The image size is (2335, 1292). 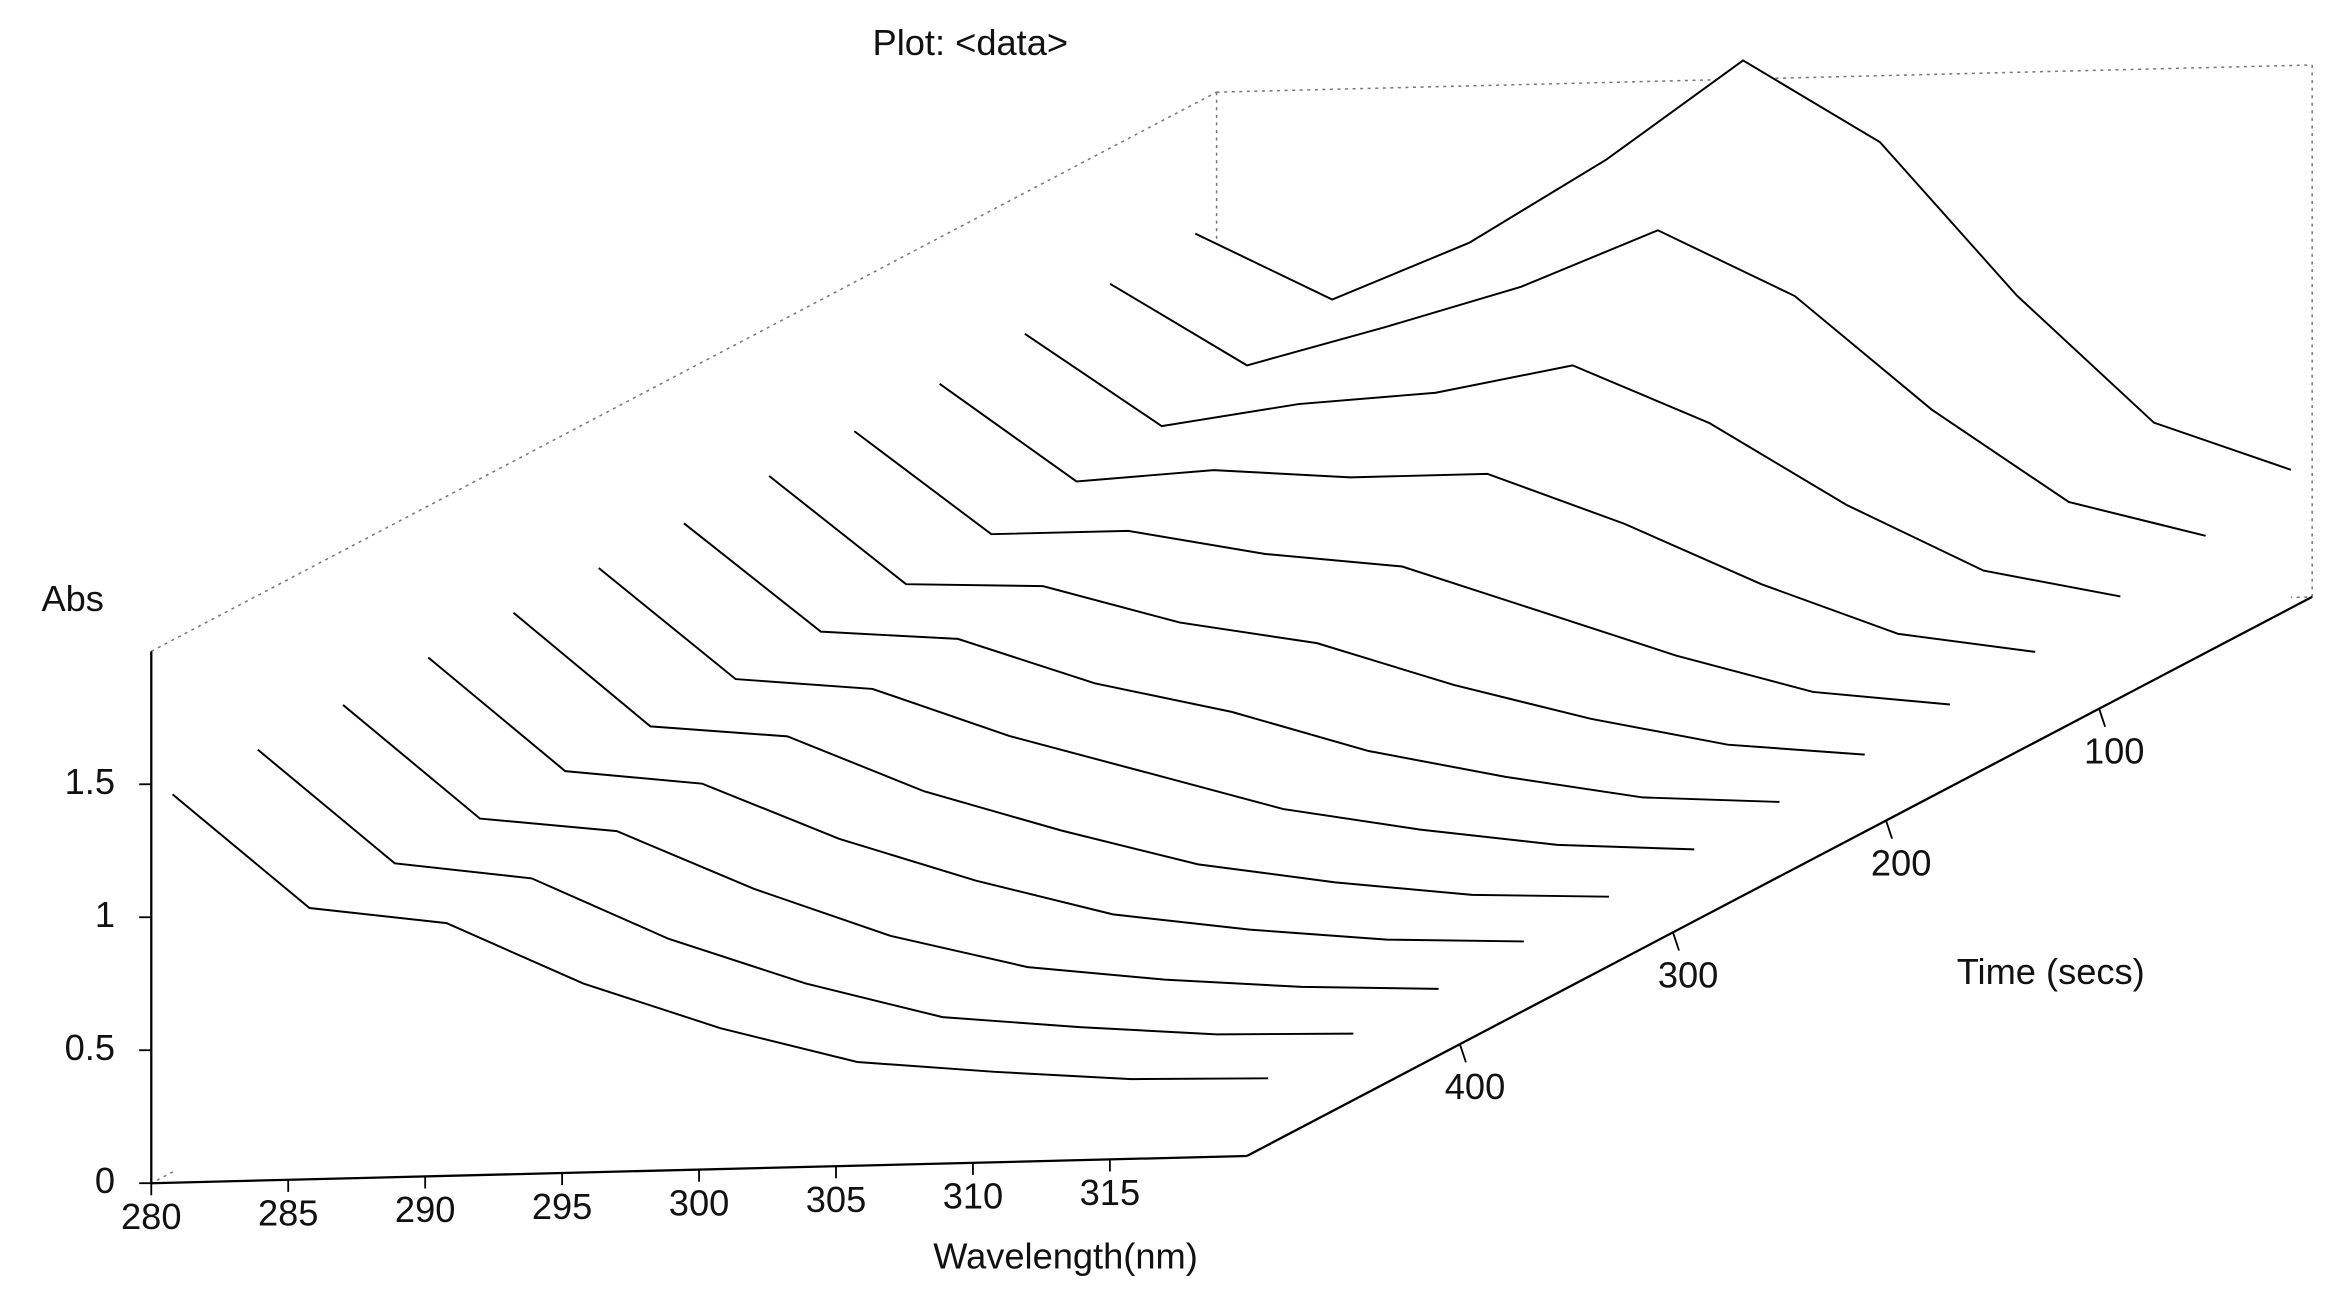 I want to click on spectrum-fill, so click(x=720, y=983).